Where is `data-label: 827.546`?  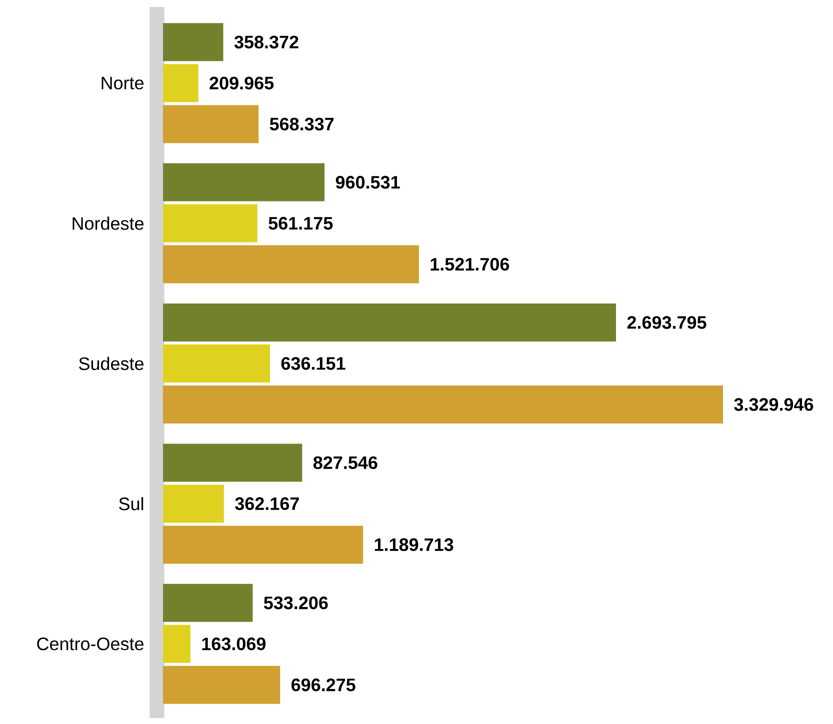 data-label: 827.546 is located at coordinates (345, 463).